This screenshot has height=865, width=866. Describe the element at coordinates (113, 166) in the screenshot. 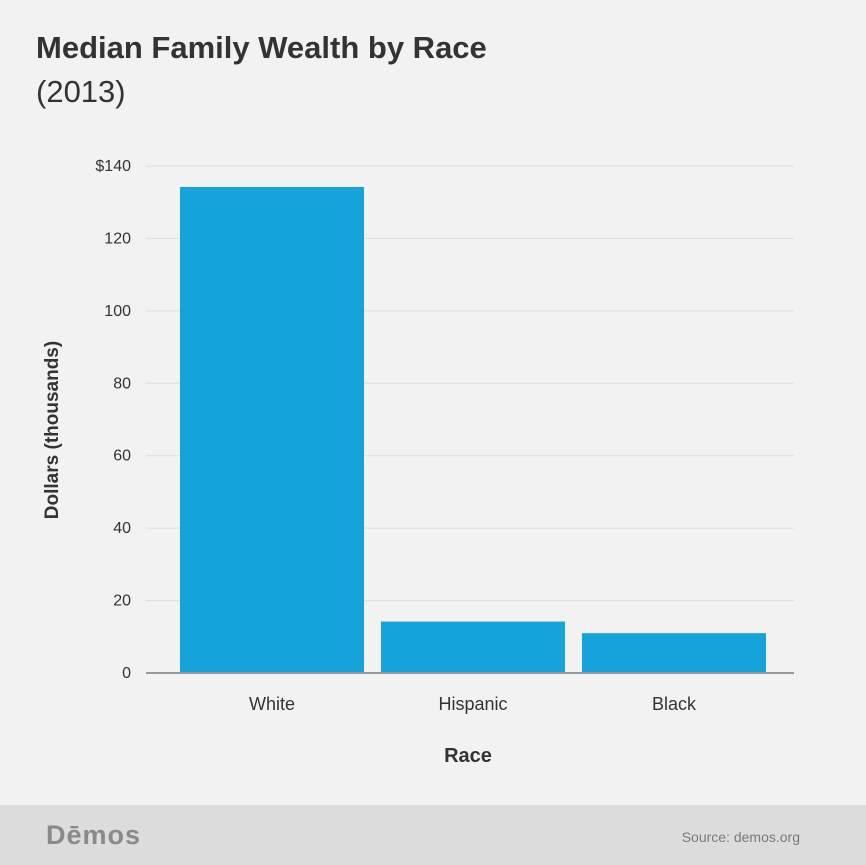

I see `y-tick-label: $140` at that location.